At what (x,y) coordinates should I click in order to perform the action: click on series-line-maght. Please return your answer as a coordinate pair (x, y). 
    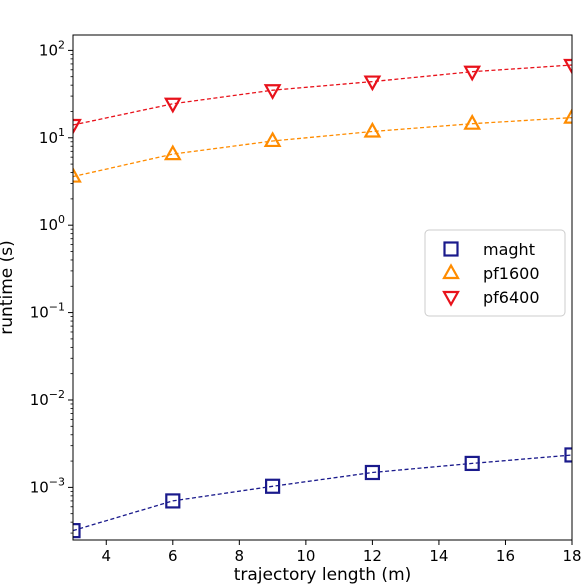
    Looking at the image, I should click on (322, 493).